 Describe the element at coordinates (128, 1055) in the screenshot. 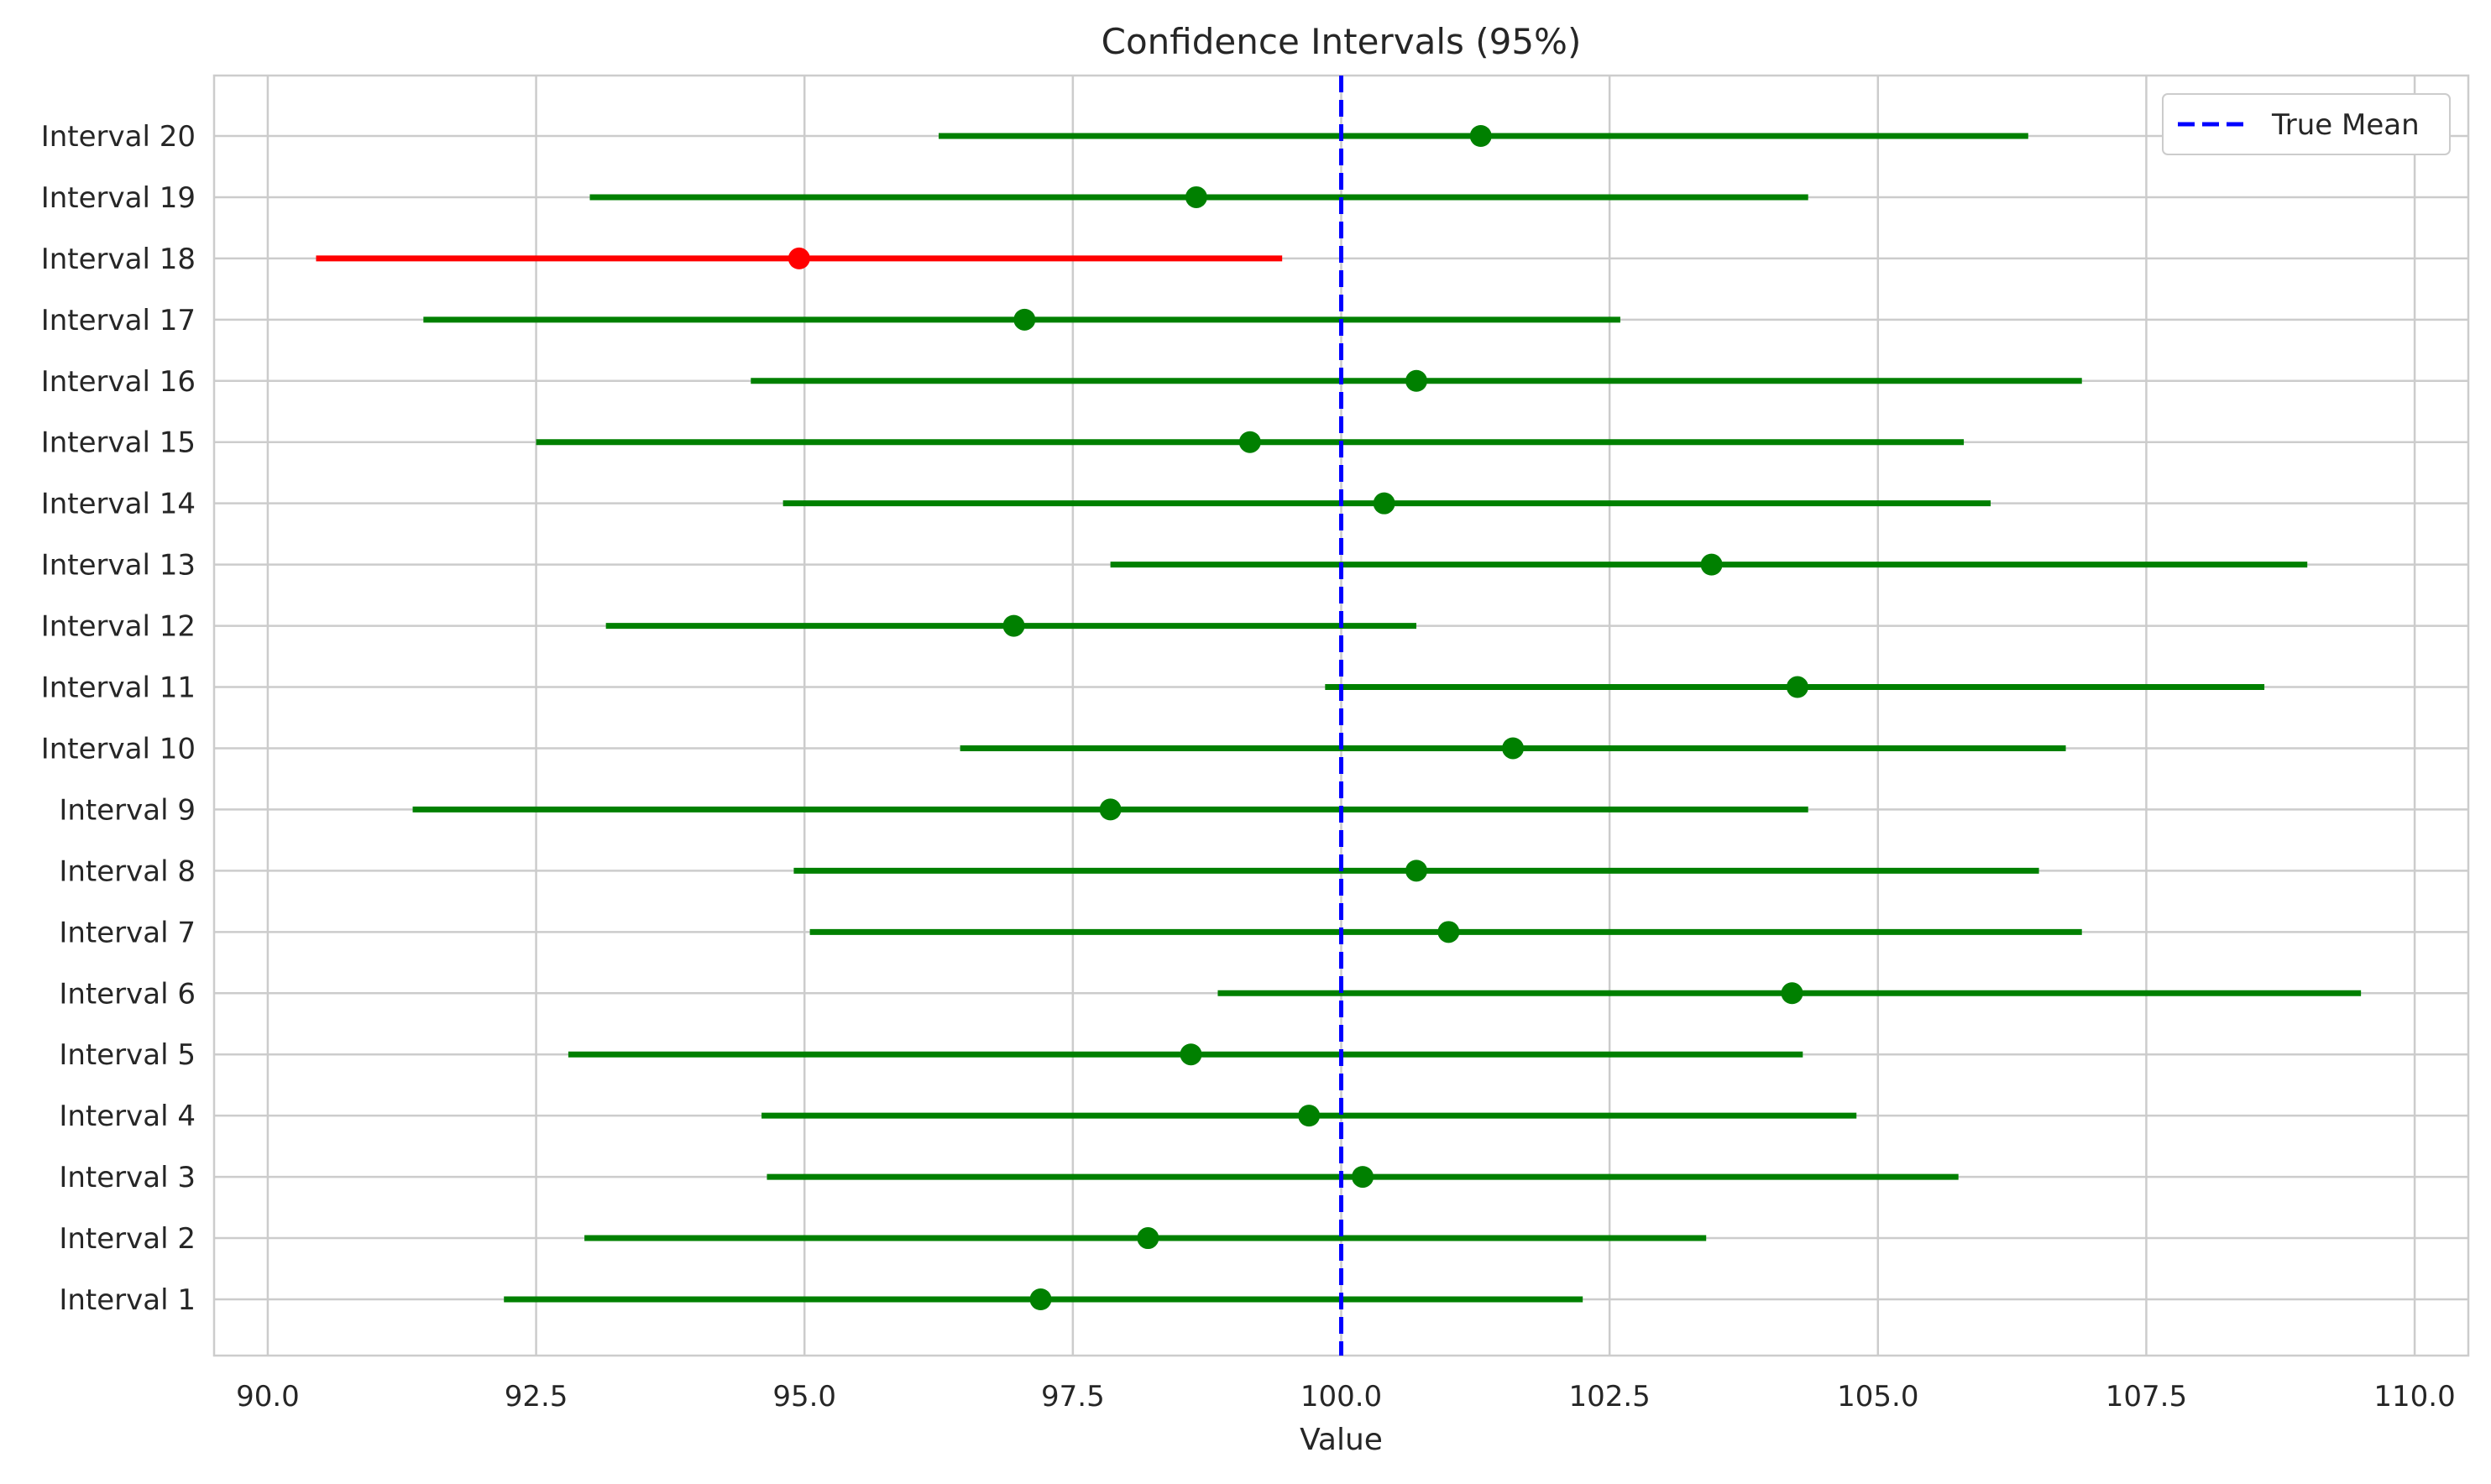

I see `y-tick-label: Interval 5` at that location.